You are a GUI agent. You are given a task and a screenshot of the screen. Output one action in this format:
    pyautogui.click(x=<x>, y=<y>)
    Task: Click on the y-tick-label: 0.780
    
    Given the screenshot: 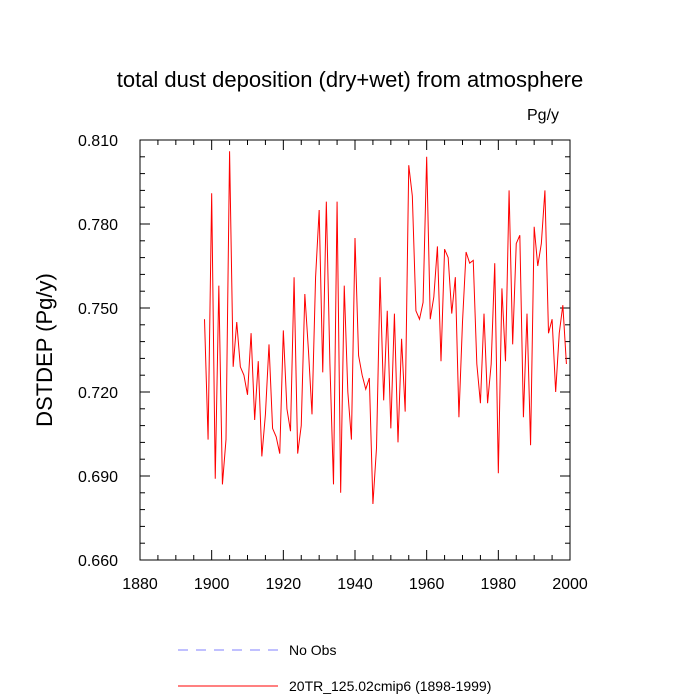 What is the action you would take?
    pyautogui.click(x=98, y=225)
    